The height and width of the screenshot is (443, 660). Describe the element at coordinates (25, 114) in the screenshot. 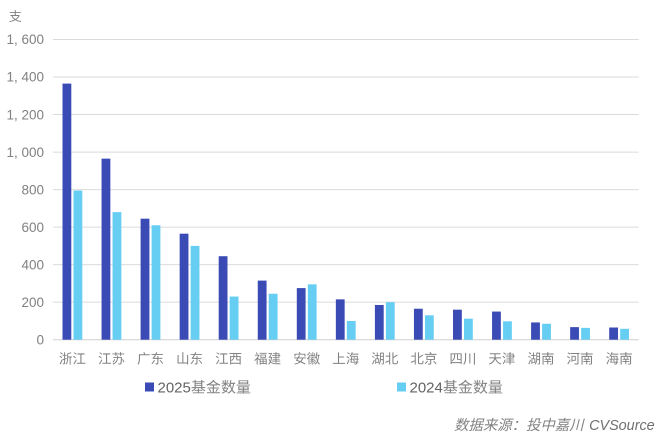

I see `svg-text: 1, 200` at that location.